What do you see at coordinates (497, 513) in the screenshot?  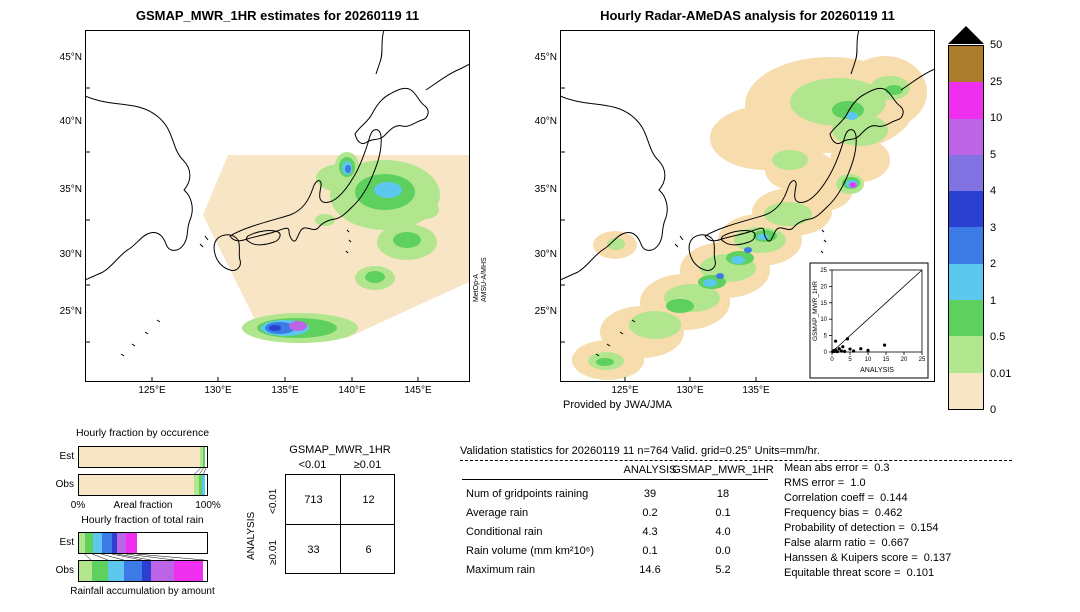 I see `stats-row-label: Average rain` at bounding box center [497, 513].